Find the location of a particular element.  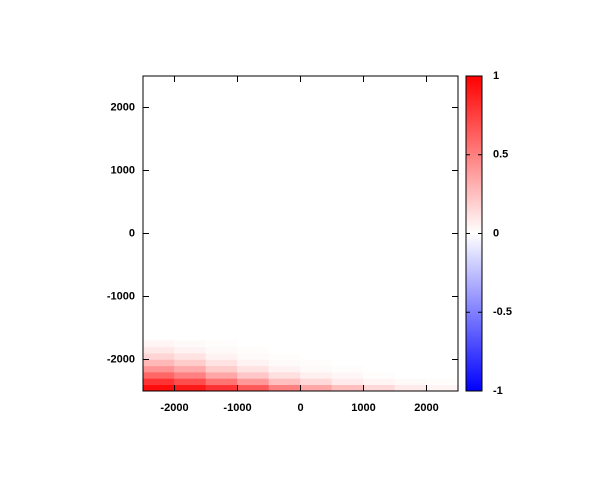

colorbar-tick-label: 0 is located at coordinates (496, 233).